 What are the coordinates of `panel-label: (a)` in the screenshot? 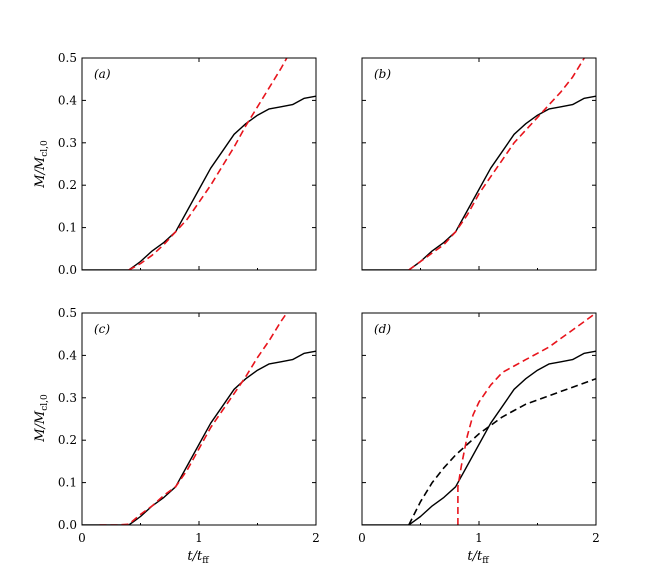 It's located at (102, 74).